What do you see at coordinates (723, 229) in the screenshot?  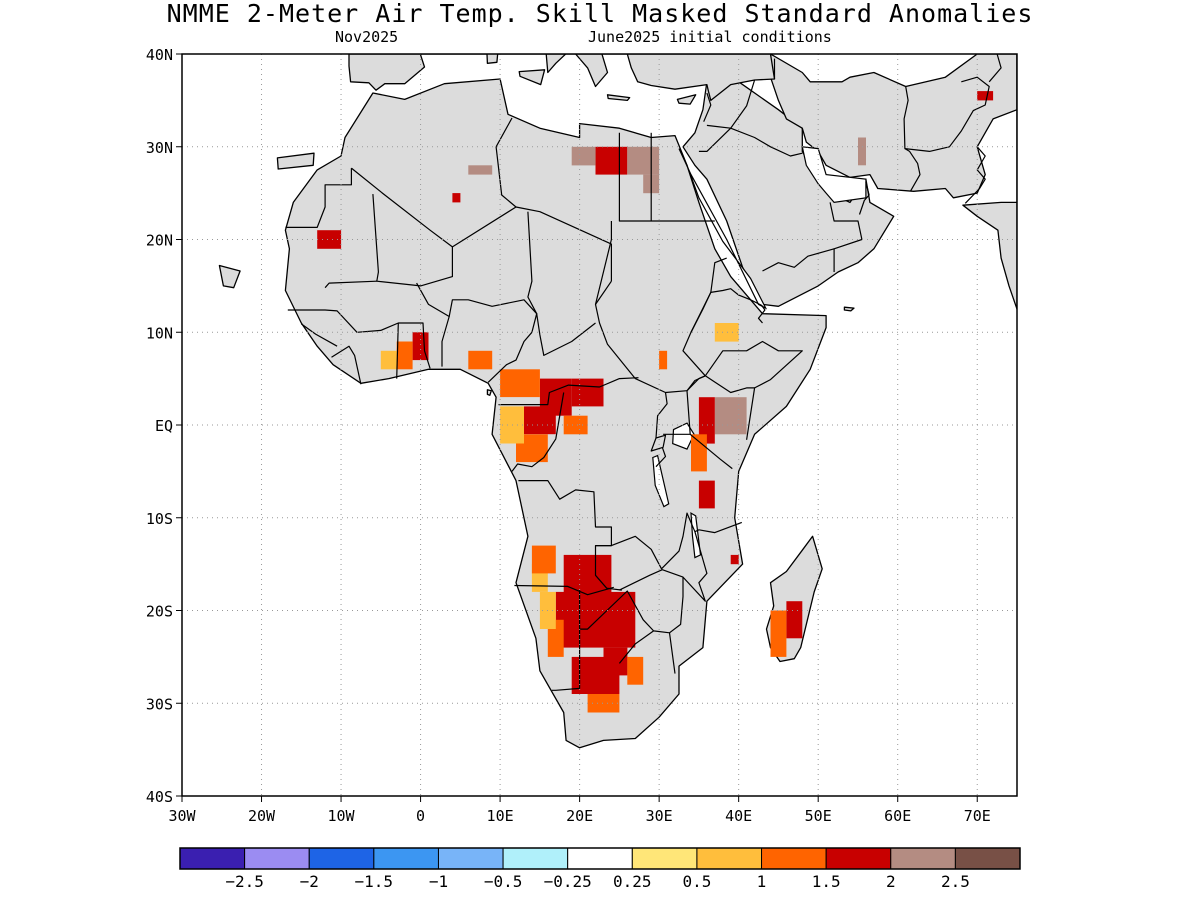 I see `red-sea-water` at bounding box center [723, 229].